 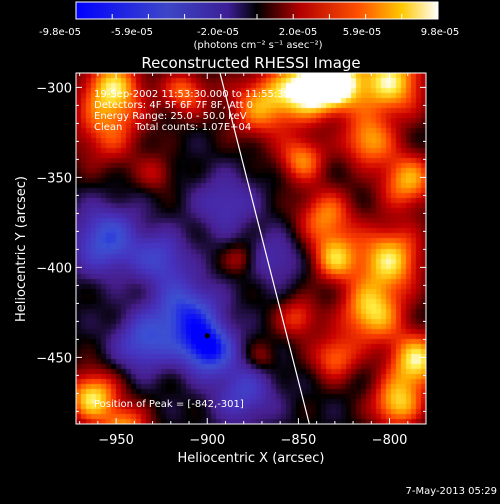 What do you see at coordinates (170, 116) in the screenshot?
I see `annotation-energy-range: Energy Range: 25.0 - 50.0 keV` at bounding box center [170, 116].